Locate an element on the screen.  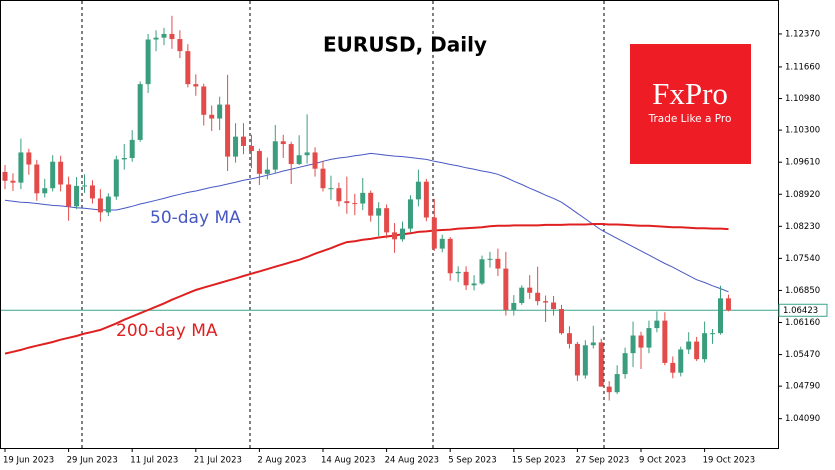
x-tick-label: 21 Jul 2023 is located at coordinates (218, 461).